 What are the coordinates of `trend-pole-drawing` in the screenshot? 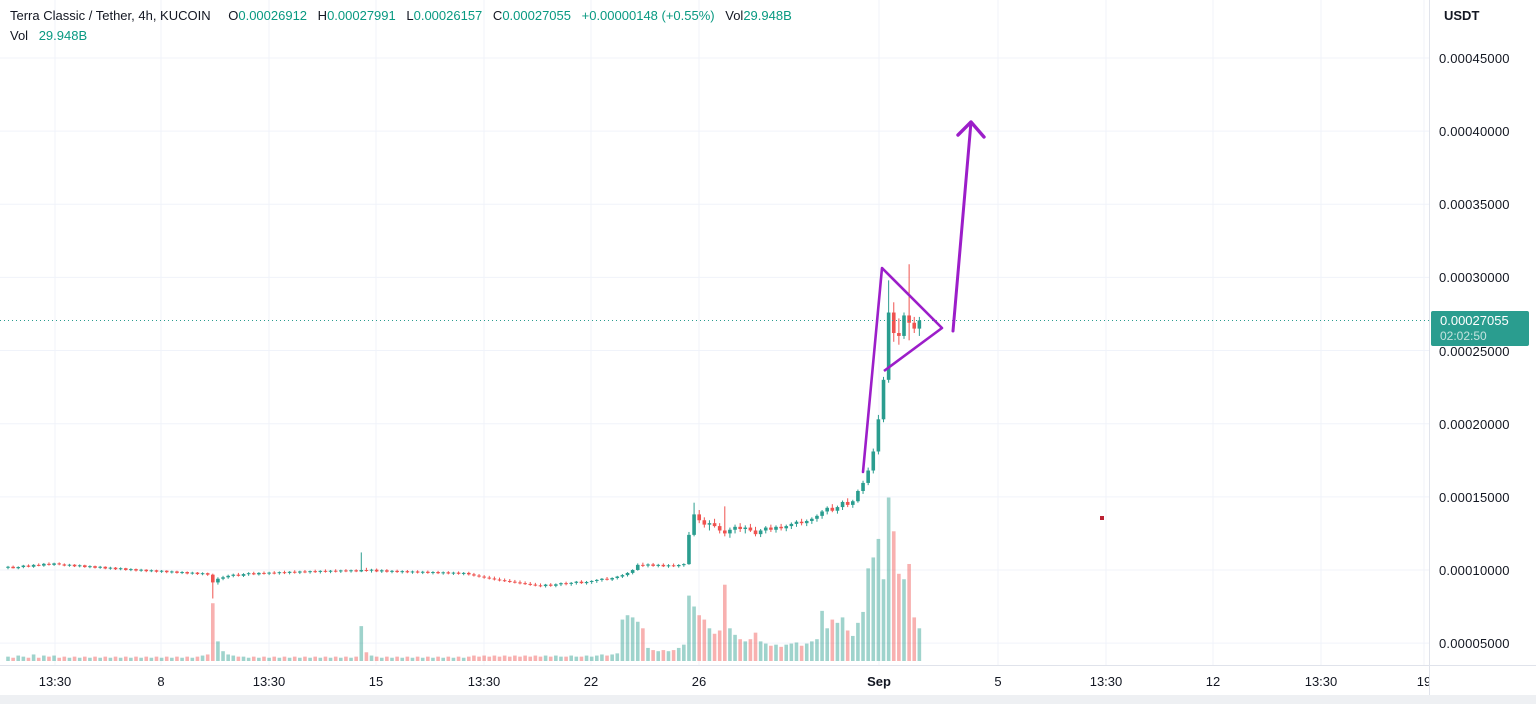 It's located at (872, 370).